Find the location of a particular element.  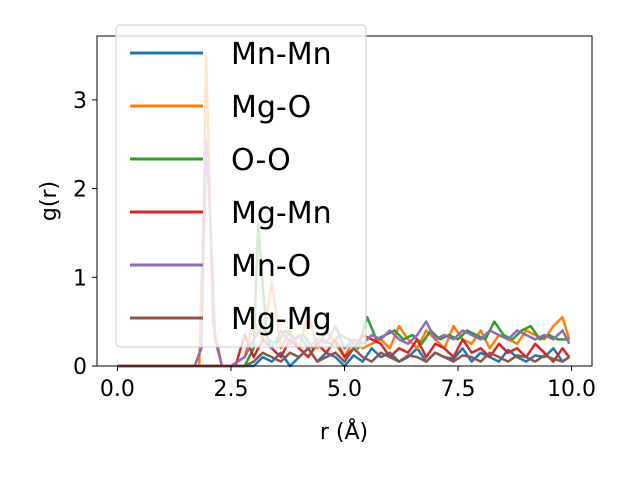

y-tick-label: 0 is located at coordinates (80, 367).